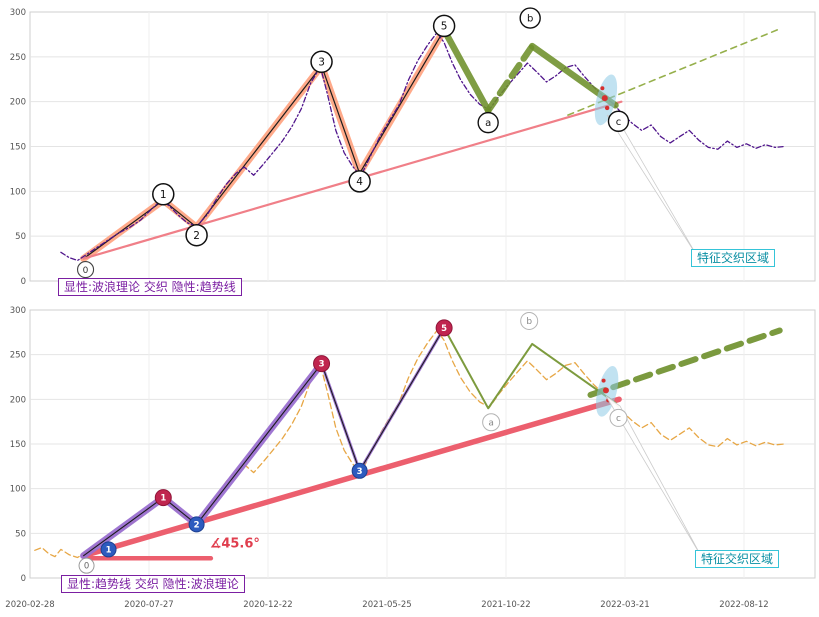  Describe the element at coordinates (153, 584) in the screenshot. I see `bottom-chart-legend-label: 显性:趋势线 交织 隐性:波浪理论` at that location.